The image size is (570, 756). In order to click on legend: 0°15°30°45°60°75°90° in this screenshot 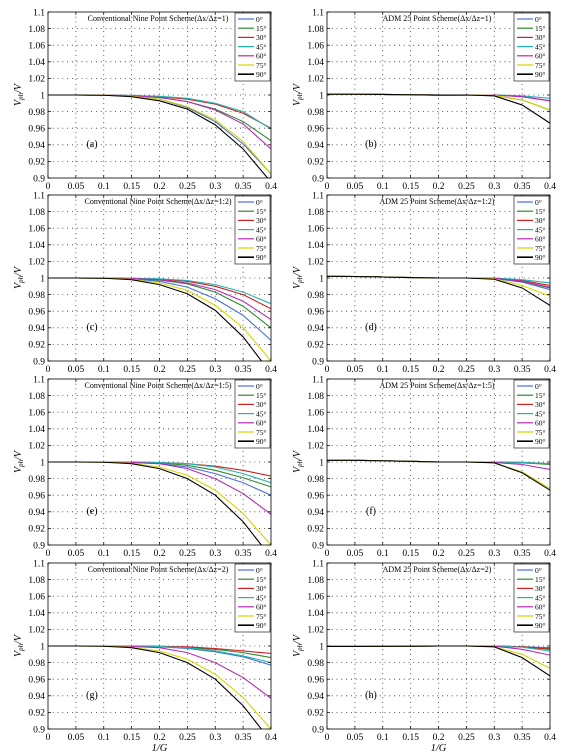, I will do `click(252, 598)`.